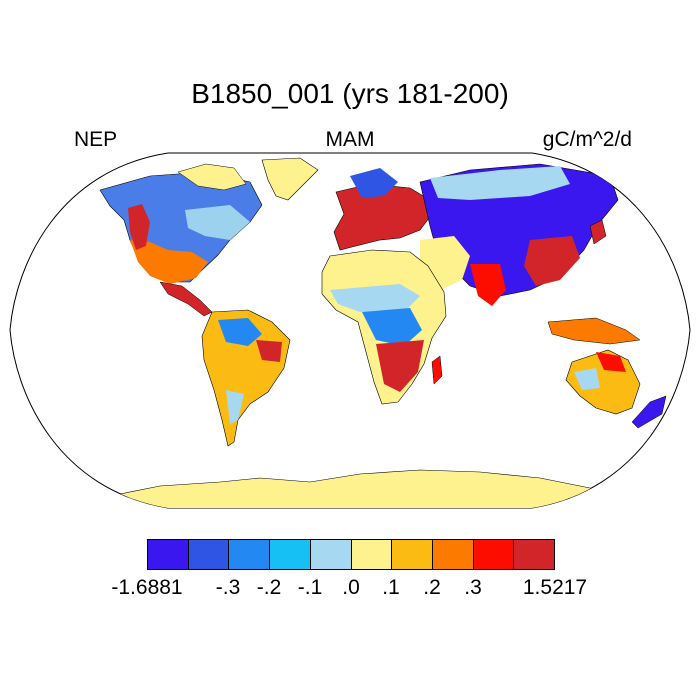 This screenshot has width=700, height=700. What do you see at coordinates (228, 587) in the screenshot?
I see `colorbar-label: -.3` at bounding box center [228, 587].